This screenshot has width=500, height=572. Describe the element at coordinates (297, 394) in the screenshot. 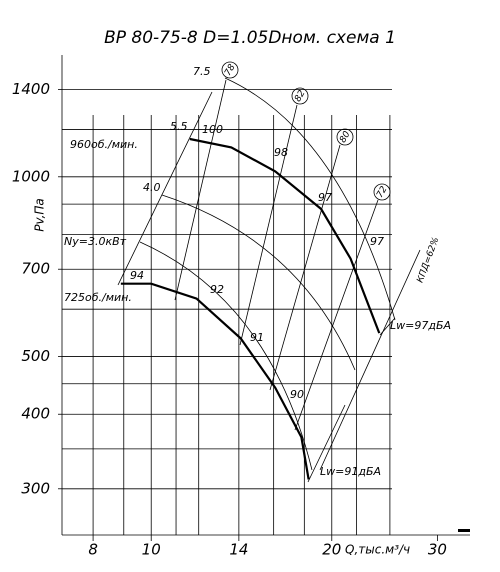

I see `annotation: 90` at that location.